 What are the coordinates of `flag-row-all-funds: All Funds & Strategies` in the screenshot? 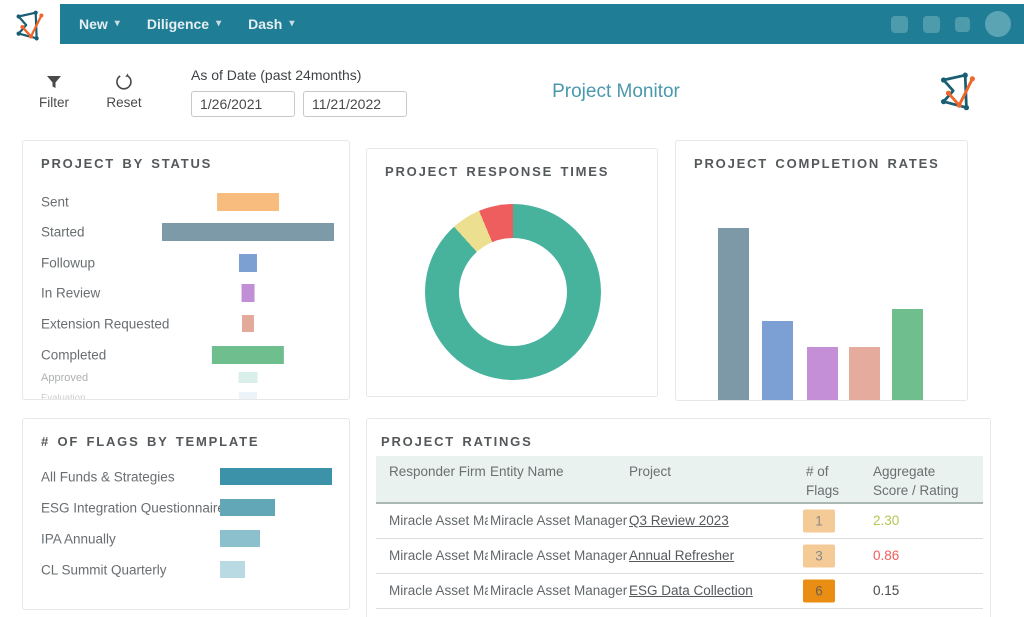 It's located at (186, 476).